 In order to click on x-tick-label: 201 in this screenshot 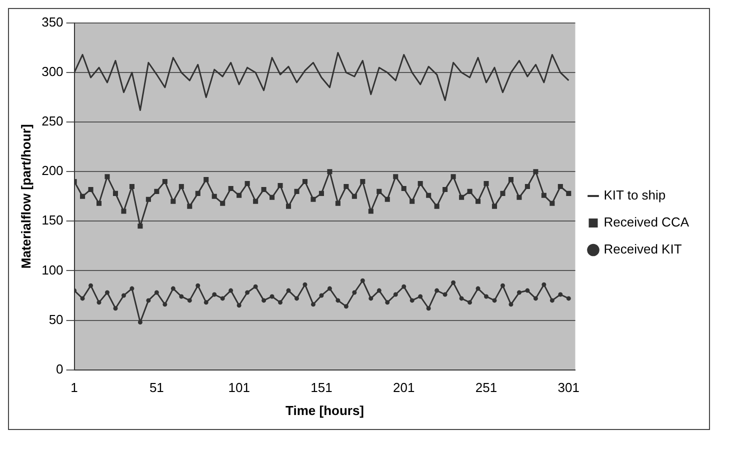, I will do `click(404, 388)`.